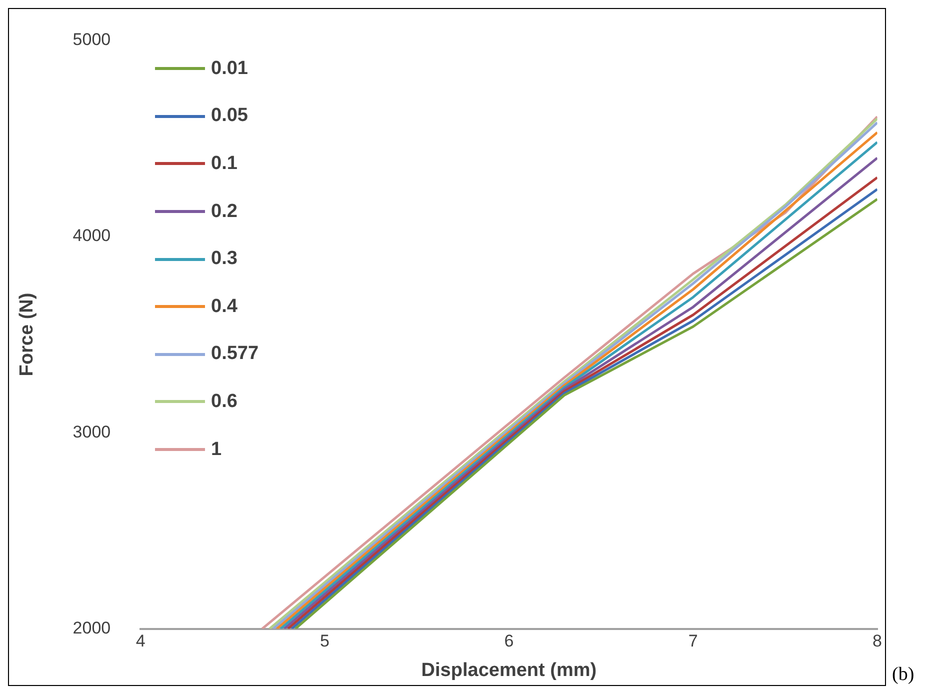 Image resolution: width=939 pixels, height=693 pixels. What do you see at coordinates (91, 432) in the screenshot?
I see `y-tick-label: 3000` at bounding box center [91, 432].